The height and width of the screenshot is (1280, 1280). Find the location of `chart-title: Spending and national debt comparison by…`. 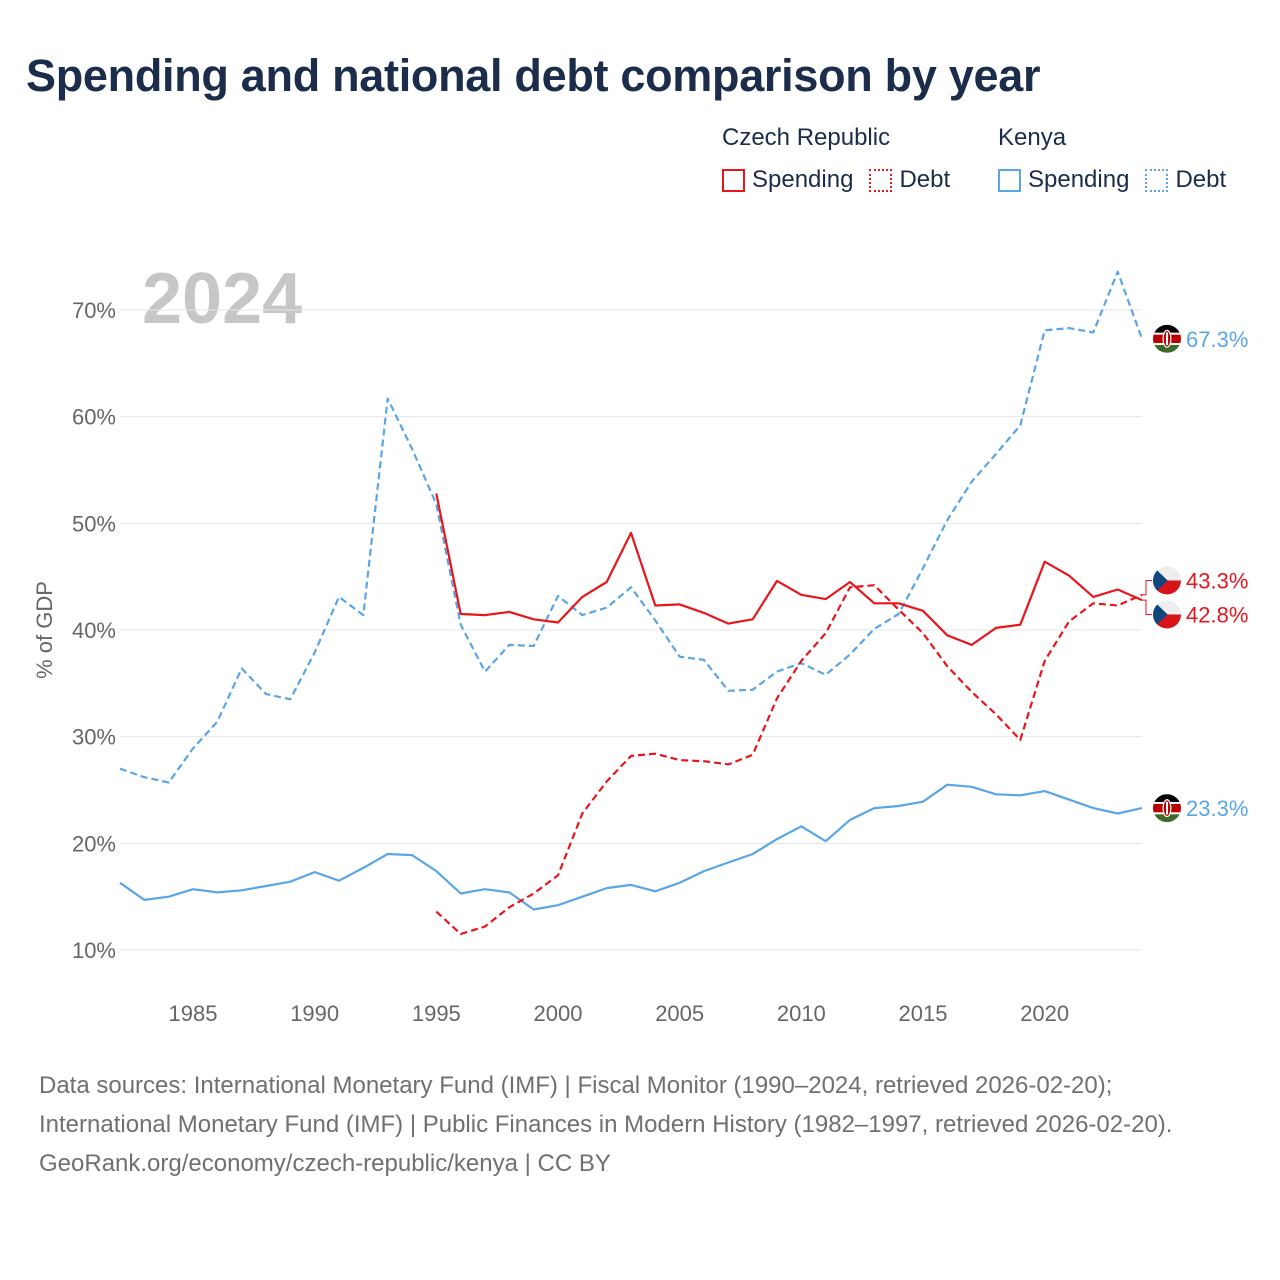

chart-title: Spending and national debt comparison by… is located at coordinates (533, 75).